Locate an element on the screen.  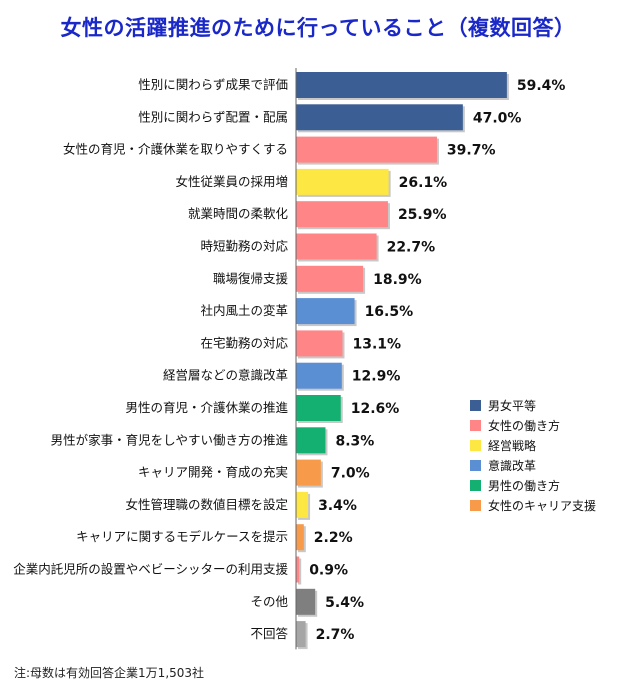
value-label: 2.7% is located at coordinates (335, 635).